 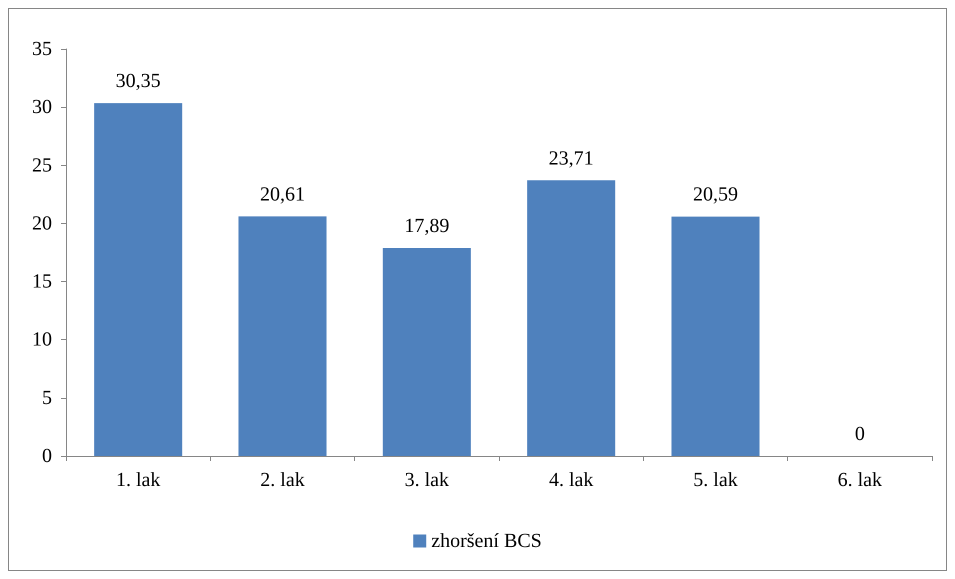 I want to click on y-tick-label: 30, so click(x=42, y=107).